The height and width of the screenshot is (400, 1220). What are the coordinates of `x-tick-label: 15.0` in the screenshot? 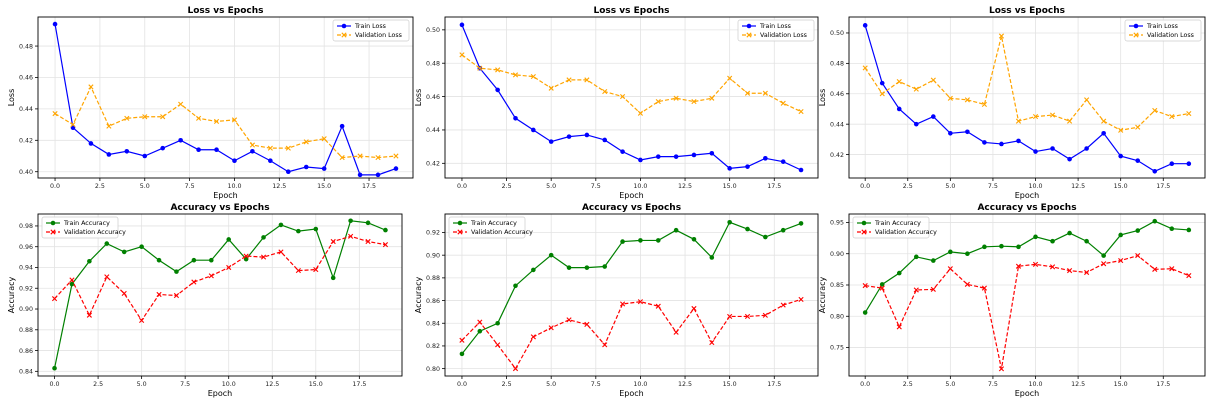 It's located at (730, 186).